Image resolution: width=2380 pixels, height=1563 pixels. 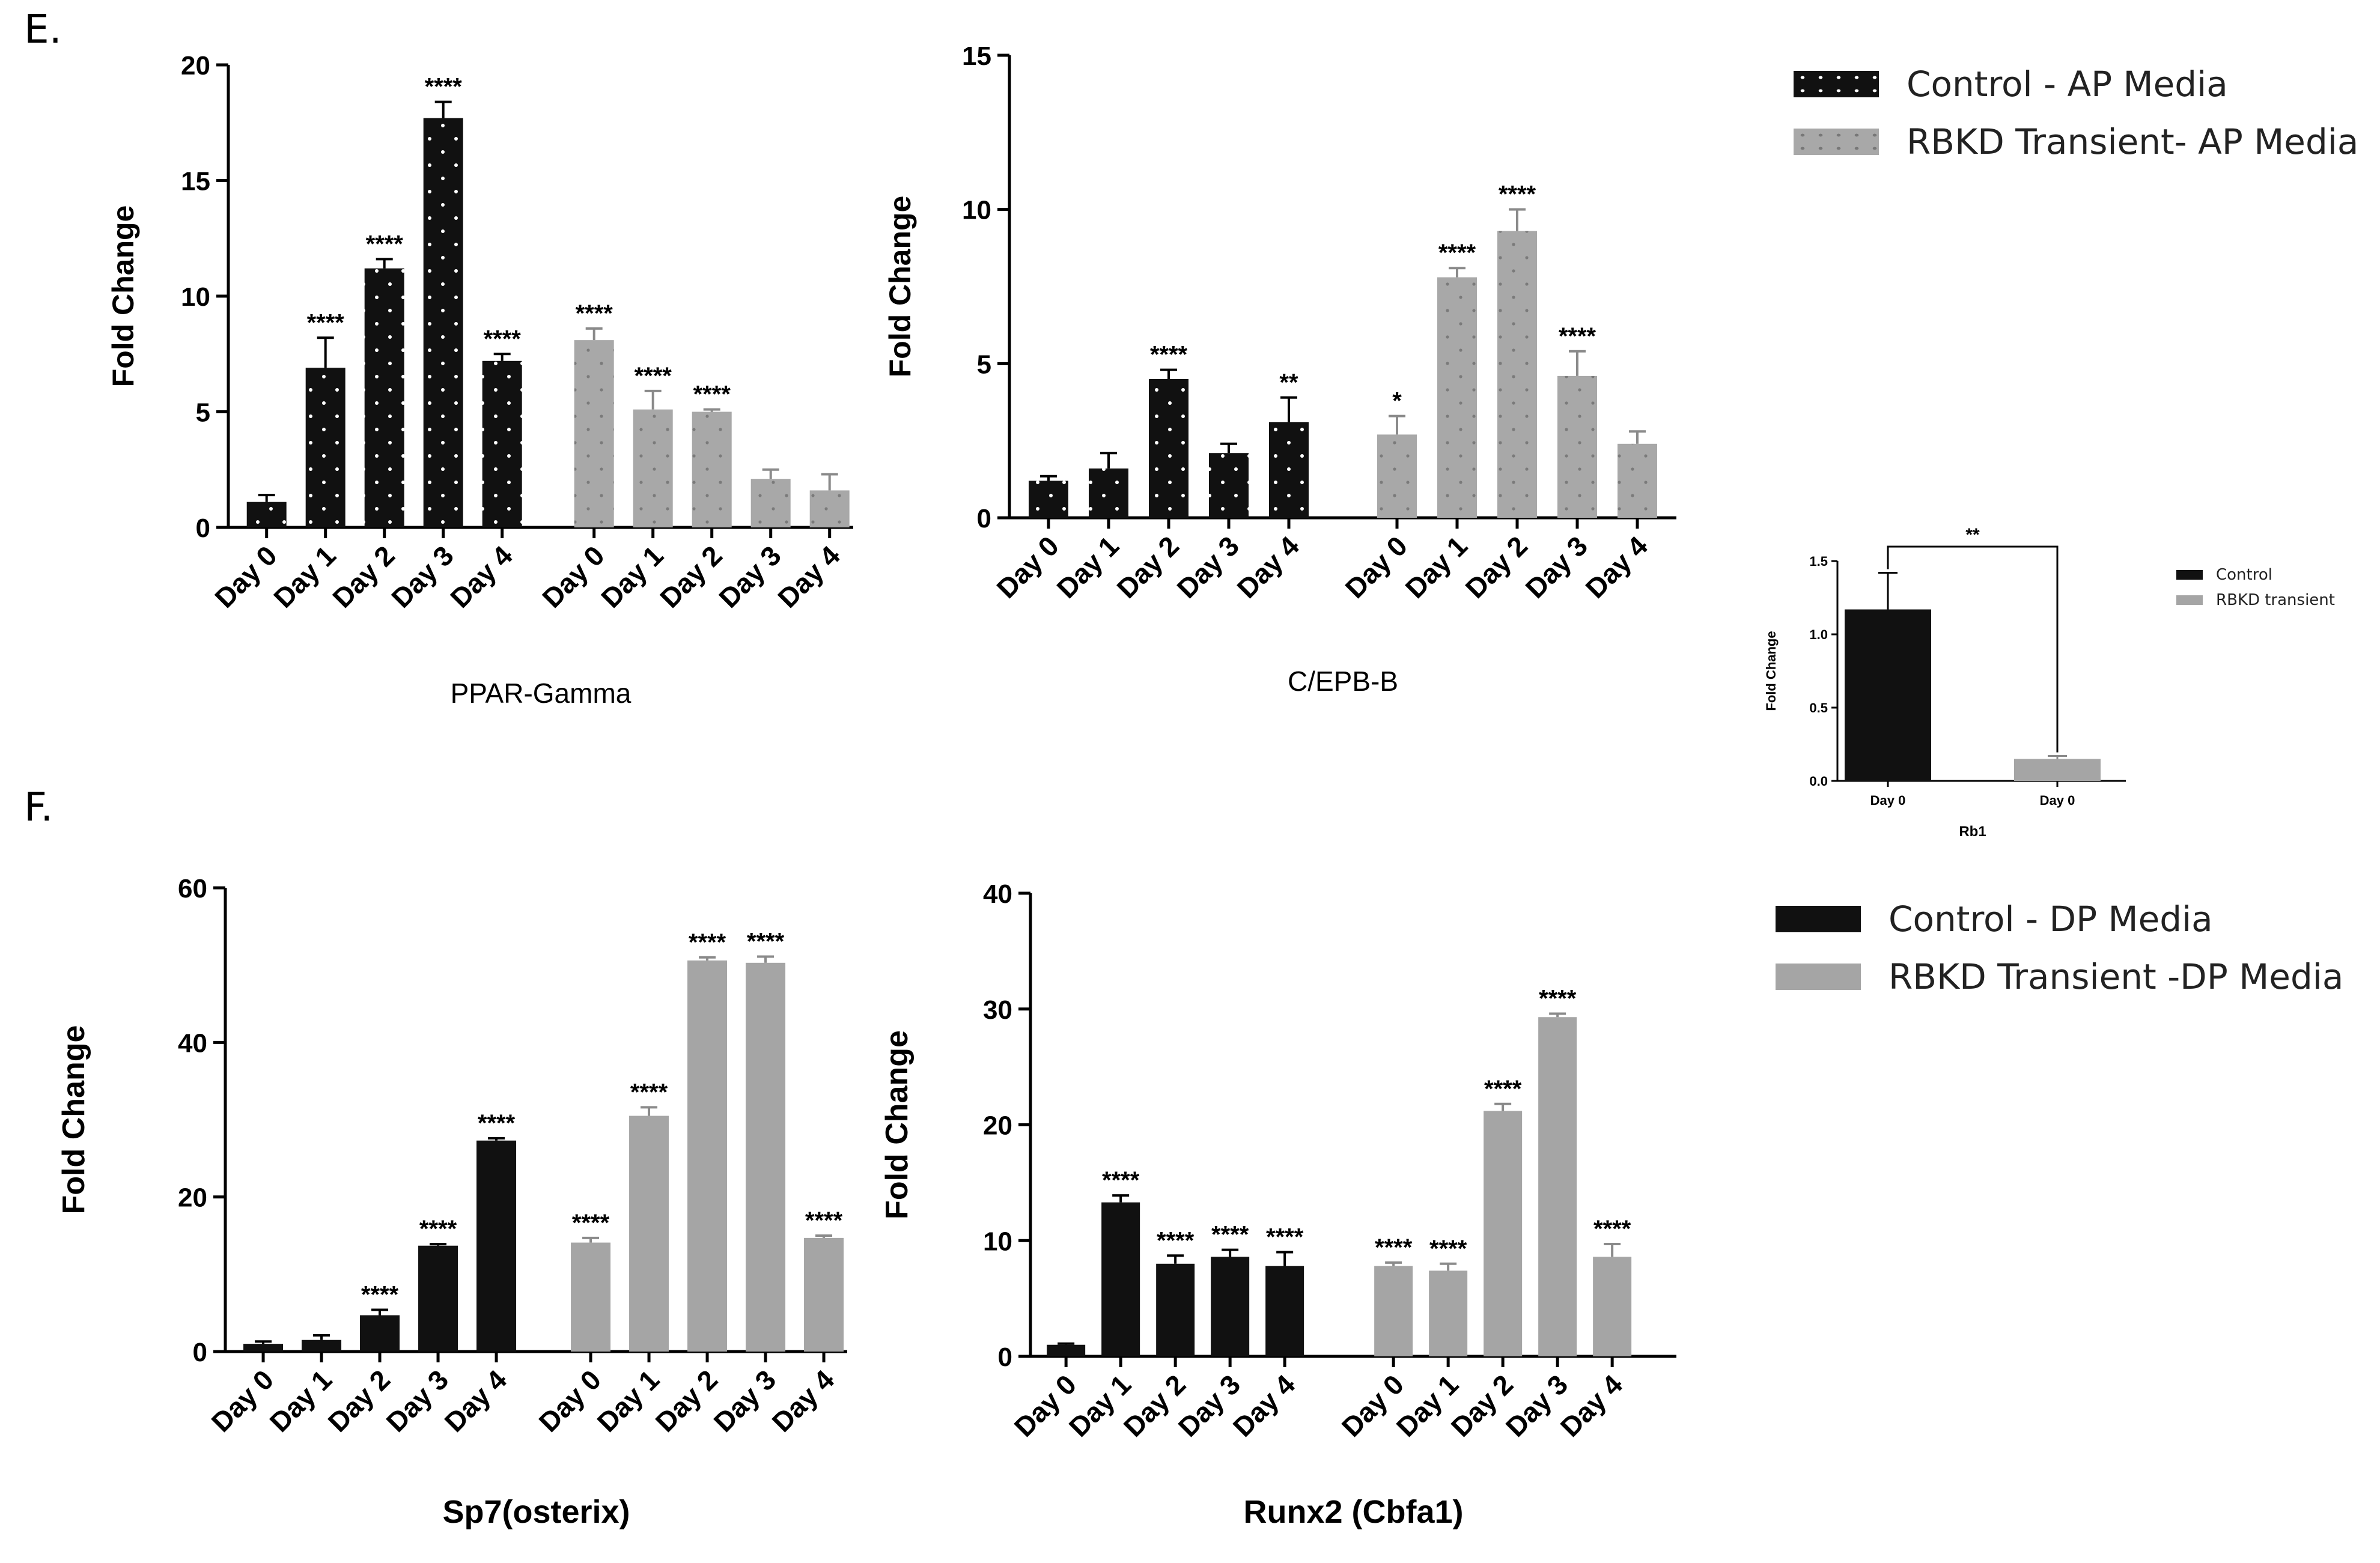 What do you see at coordinates (1818, 781) in the screenshot?
I see `y-tick-label: 0.0` at bounding box center [1818, 781].